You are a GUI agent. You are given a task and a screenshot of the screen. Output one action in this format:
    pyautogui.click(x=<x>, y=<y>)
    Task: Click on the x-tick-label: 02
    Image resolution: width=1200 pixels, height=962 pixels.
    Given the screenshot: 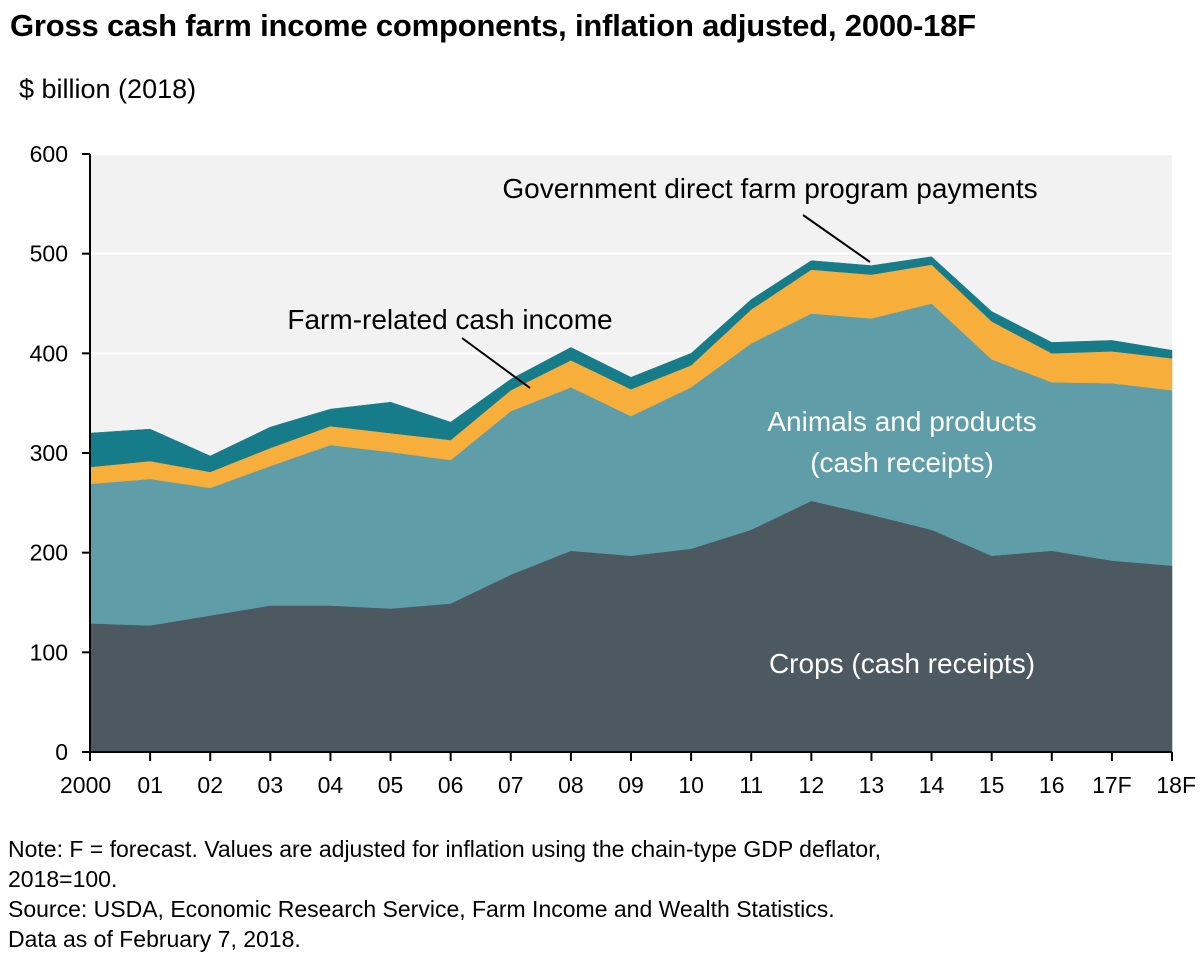 What is the action you would take?
    pyautogui.click(x=210, y=785)
    